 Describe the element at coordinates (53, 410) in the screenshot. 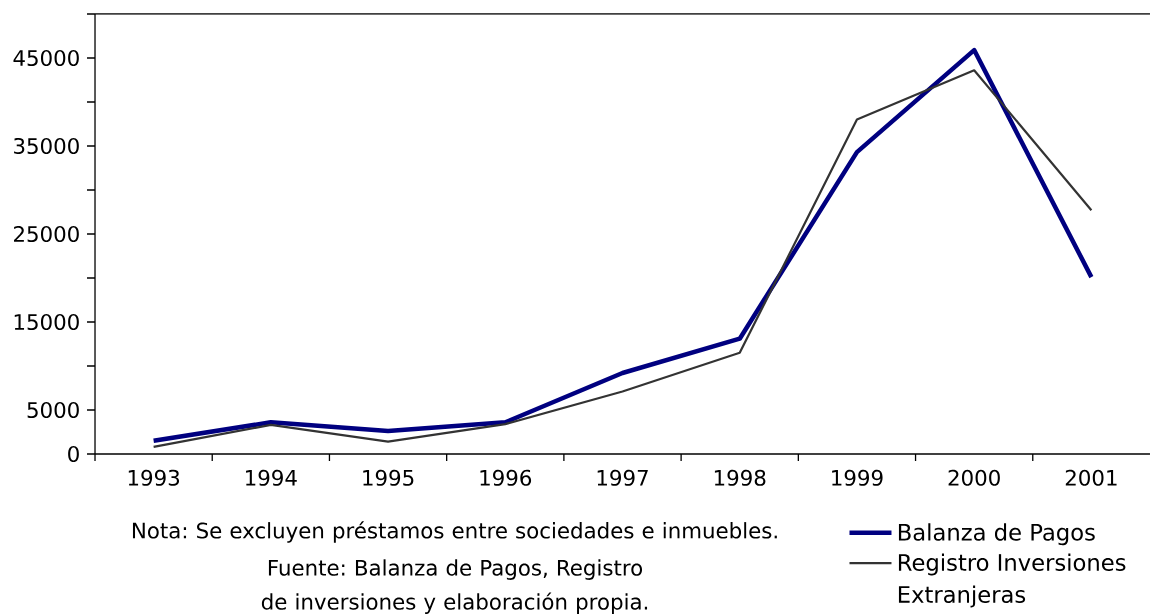

I see `y-tick-label: 5000` at that location.